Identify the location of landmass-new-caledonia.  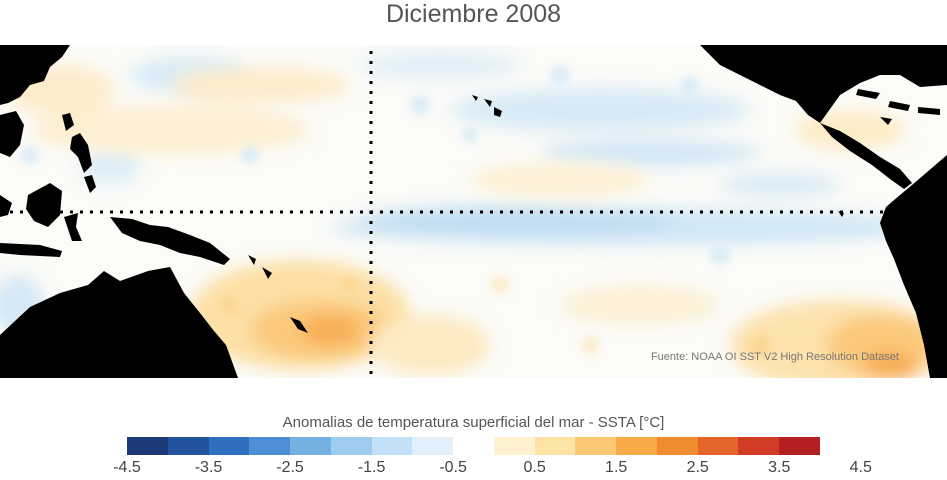
(299, 325).